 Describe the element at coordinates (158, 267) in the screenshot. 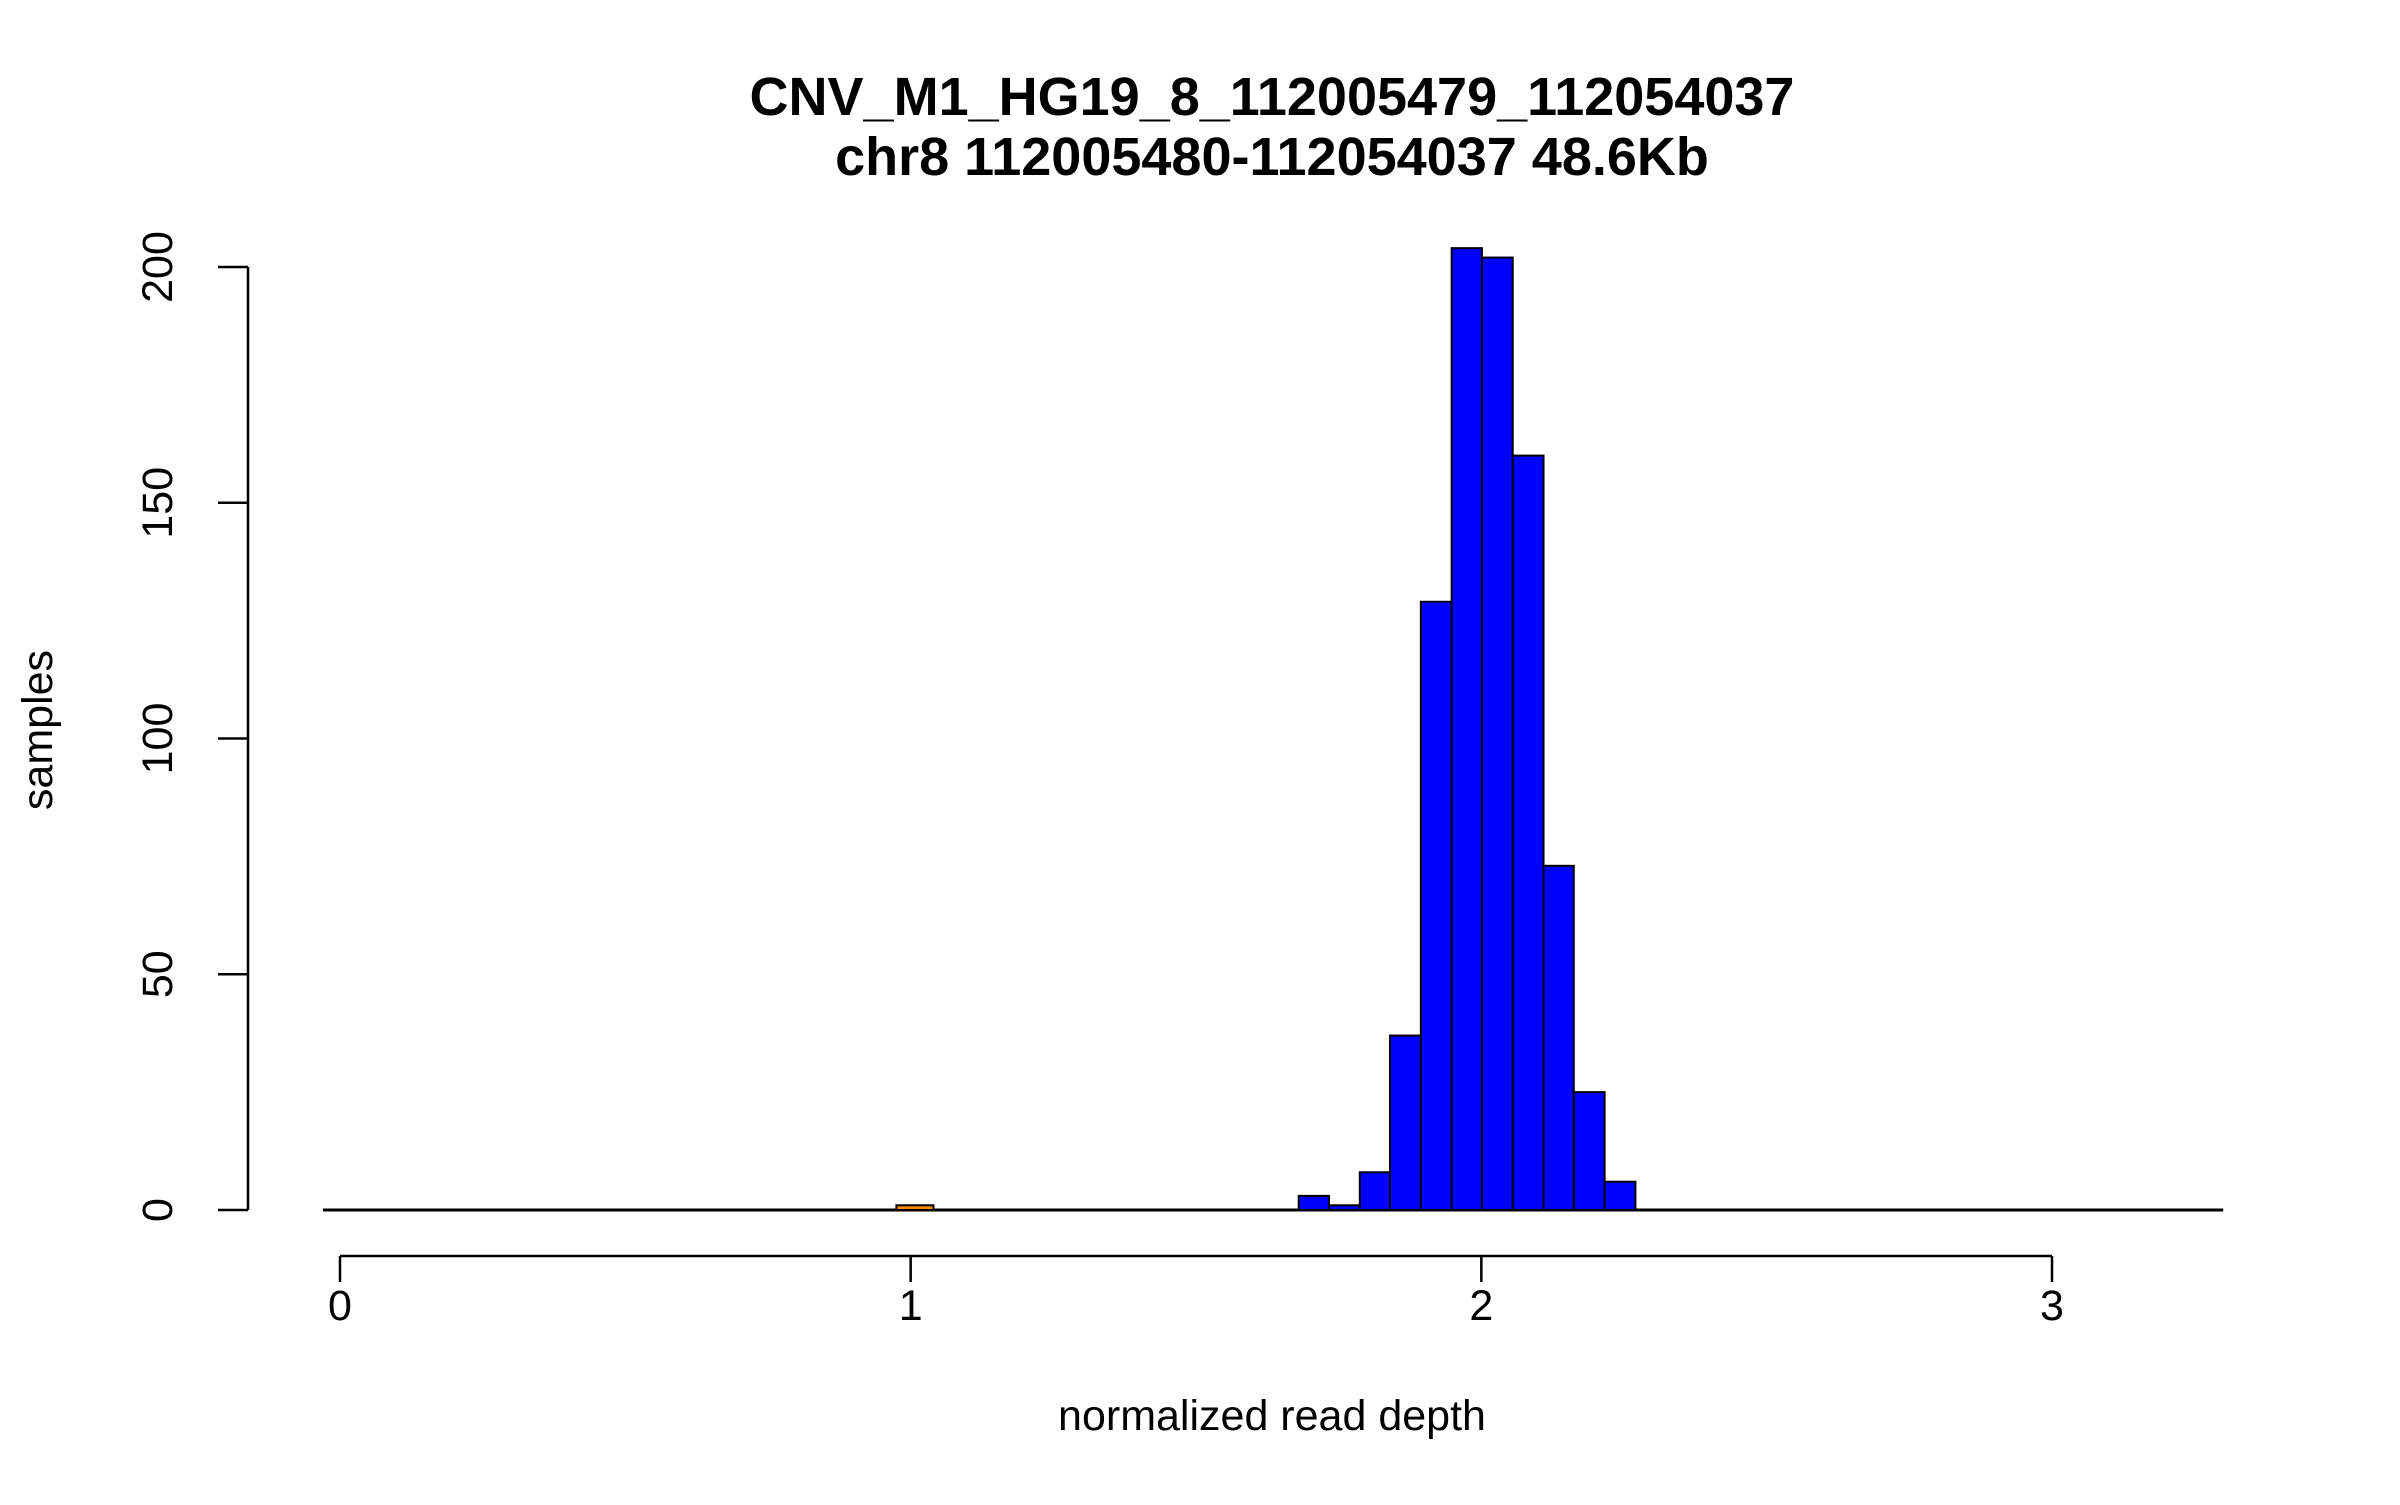

I see `y-tick-label-200: 200` at that location.